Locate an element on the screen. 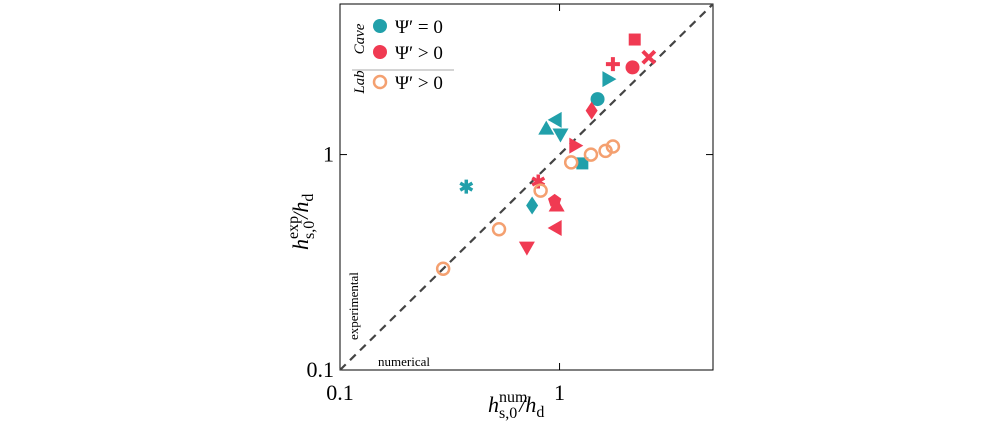 This screenshot has width=997, height=436. y-tick-label: 1 is located at coordinates (328, 154).